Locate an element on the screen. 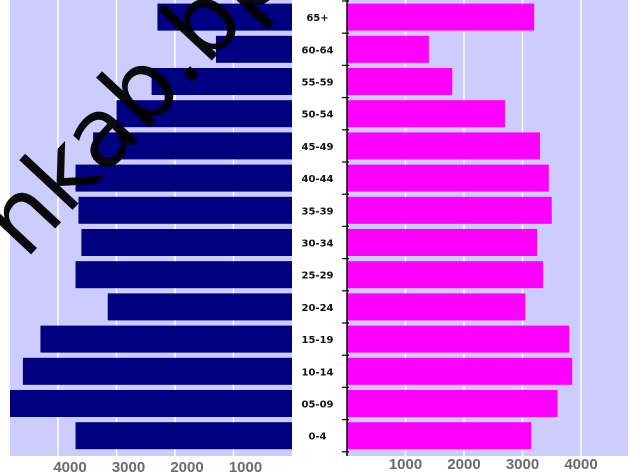 The image size is (641, 476). tick-label-right: 3000 is located at coordinates (522, 464).